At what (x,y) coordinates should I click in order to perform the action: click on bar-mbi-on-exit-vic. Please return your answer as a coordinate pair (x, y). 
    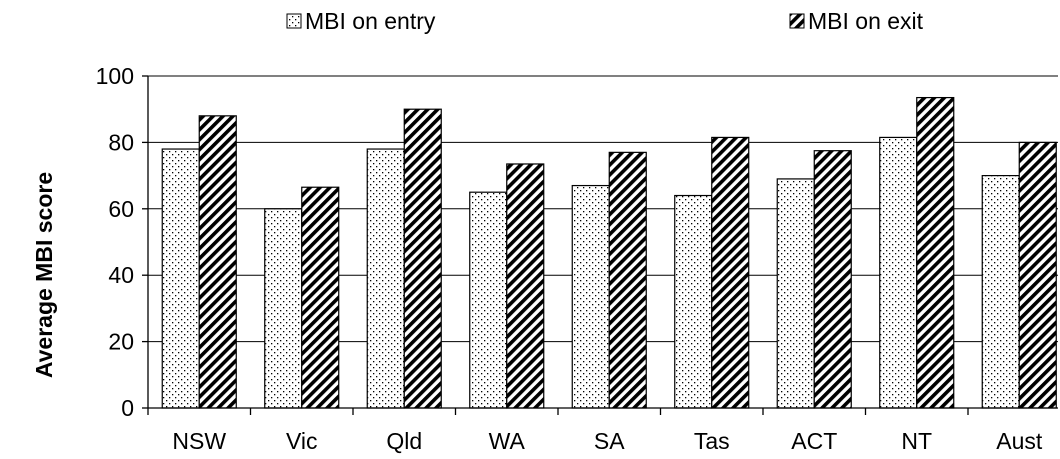
    Looking at the image, I should click on (320, 297).